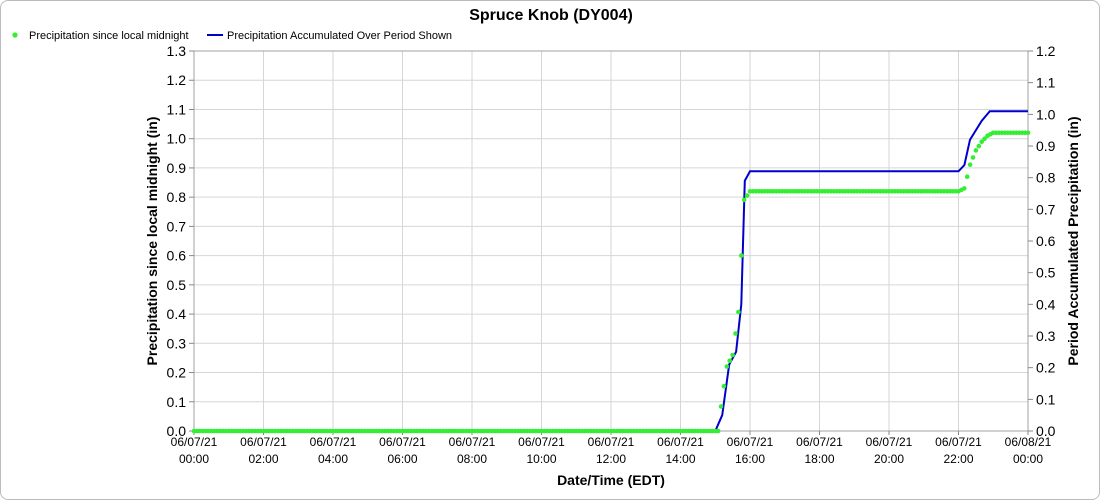 This screenshot has width=1100, height=500. What do you see at coordinates (472, 459) in the screenshot?
I see `tick-label-x-time: 08:00` at bounding box center [472, 459].